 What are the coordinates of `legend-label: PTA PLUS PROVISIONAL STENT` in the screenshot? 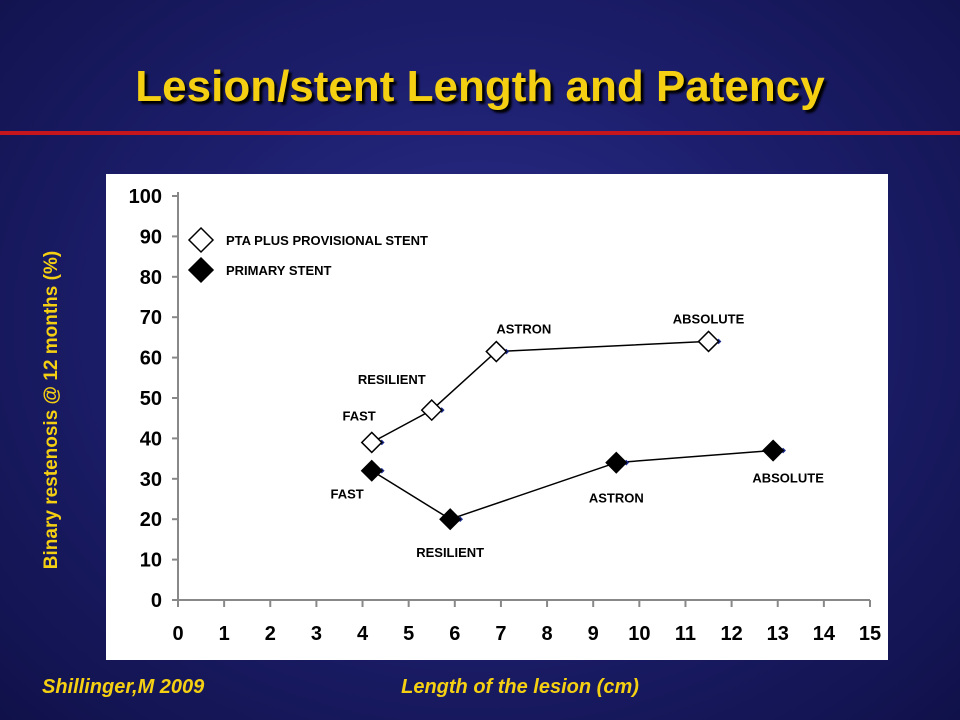 It's located at (327, 240).